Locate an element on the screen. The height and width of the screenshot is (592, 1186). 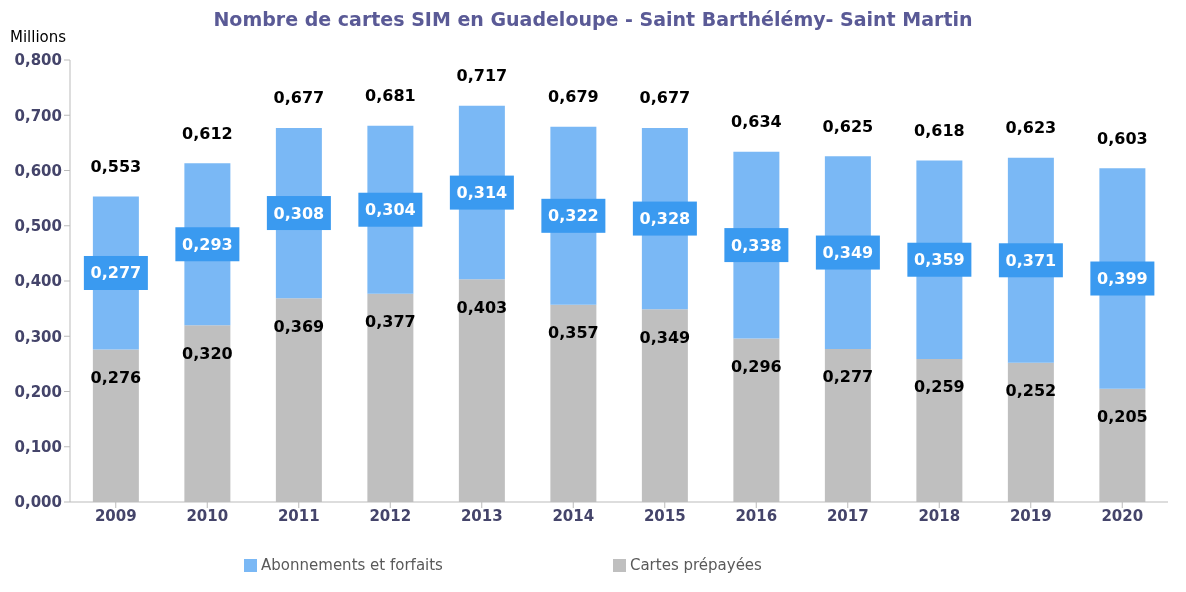
x-tick-label: 2016 is located at coordinates (756, 515).